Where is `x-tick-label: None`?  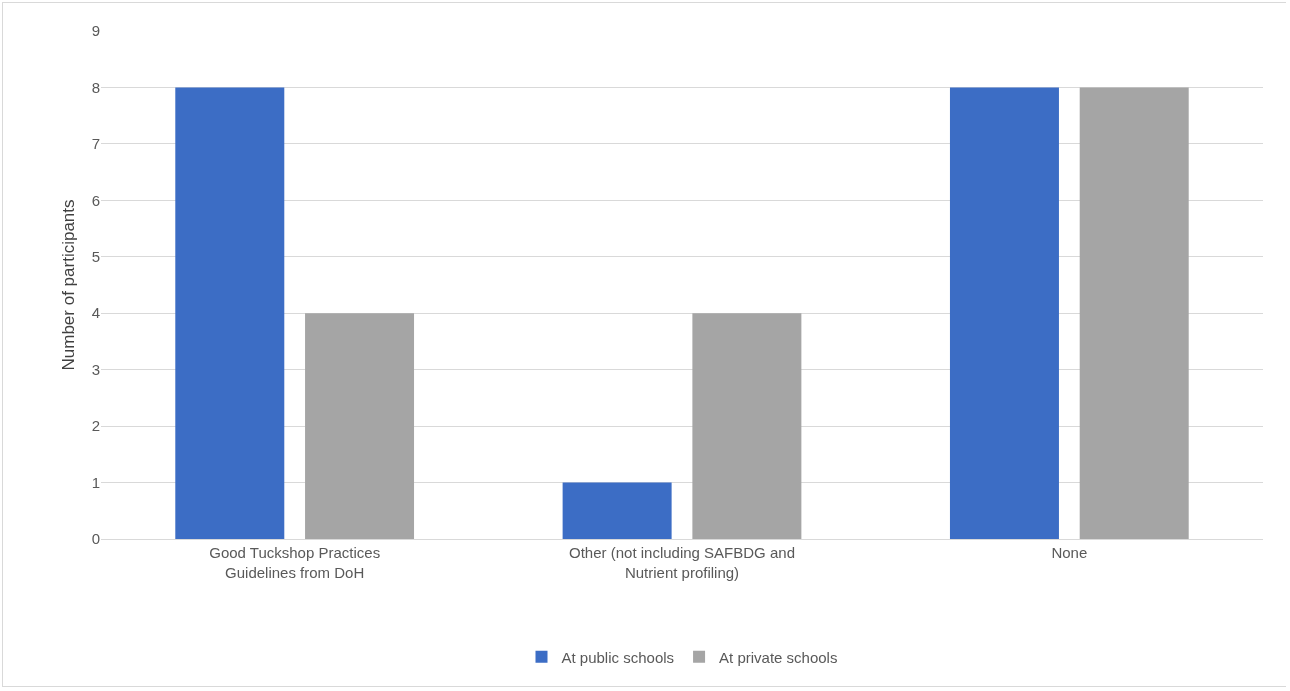
x-tick-label: None is located at coordinates (1069, 552).